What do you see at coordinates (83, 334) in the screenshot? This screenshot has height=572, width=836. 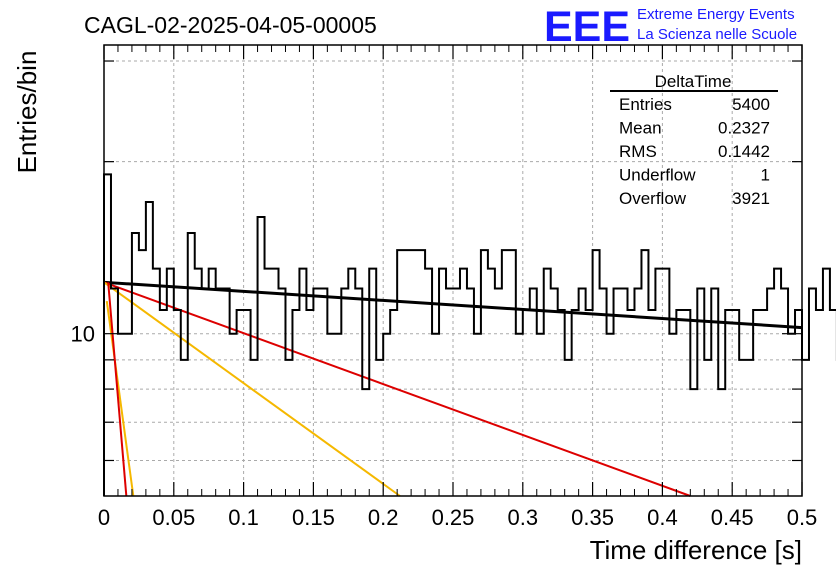 I see `y-tick-label: 10` at bounding box center [83, 334].